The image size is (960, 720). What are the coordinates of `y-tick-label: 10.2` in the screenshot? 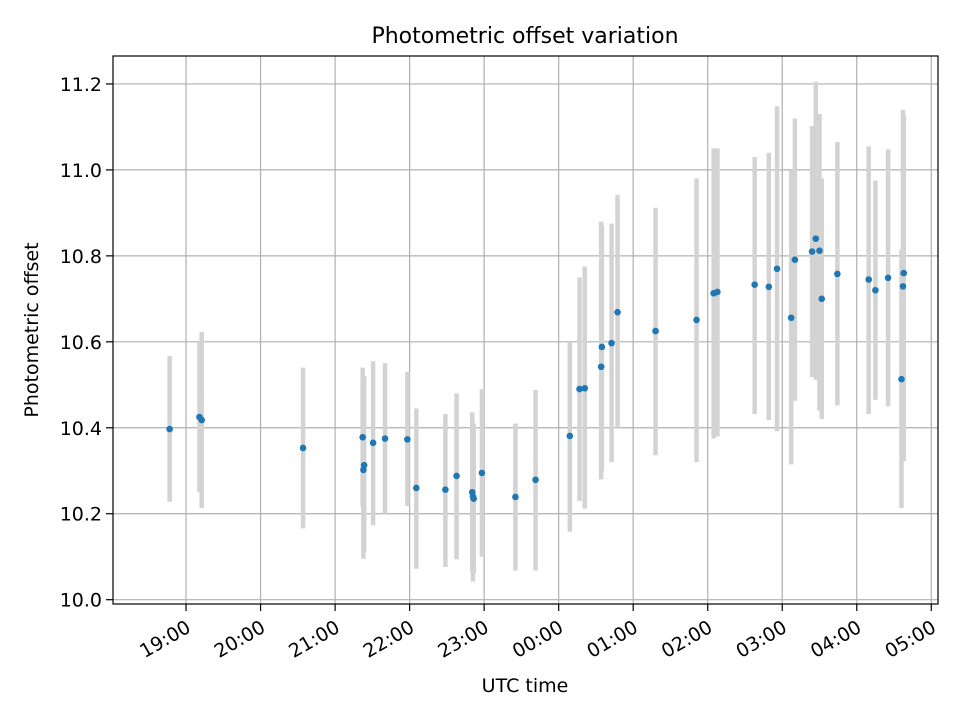 It's located at (81, 515).